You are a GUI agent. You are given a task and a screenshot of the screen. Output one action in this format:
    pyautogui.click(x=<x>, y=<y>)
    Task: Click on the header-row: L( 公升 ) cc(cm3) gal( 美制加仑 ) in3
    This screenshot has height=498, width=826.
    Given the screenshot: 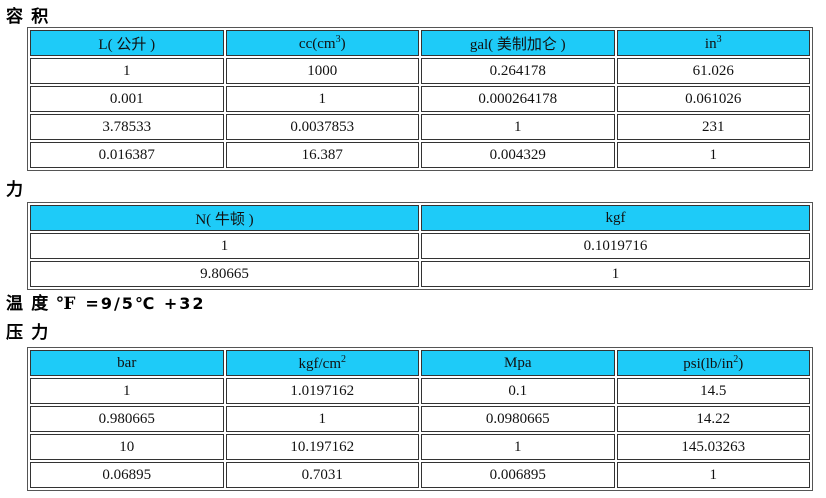 What is the action you would take?
    pyautogui.click(x=420, y=43)
    